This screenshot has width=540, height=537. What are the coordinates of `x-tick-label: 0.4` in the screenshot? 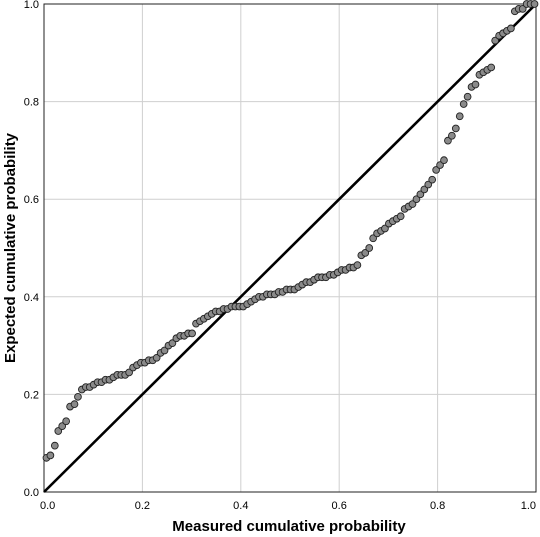 It's located at (240, 506).